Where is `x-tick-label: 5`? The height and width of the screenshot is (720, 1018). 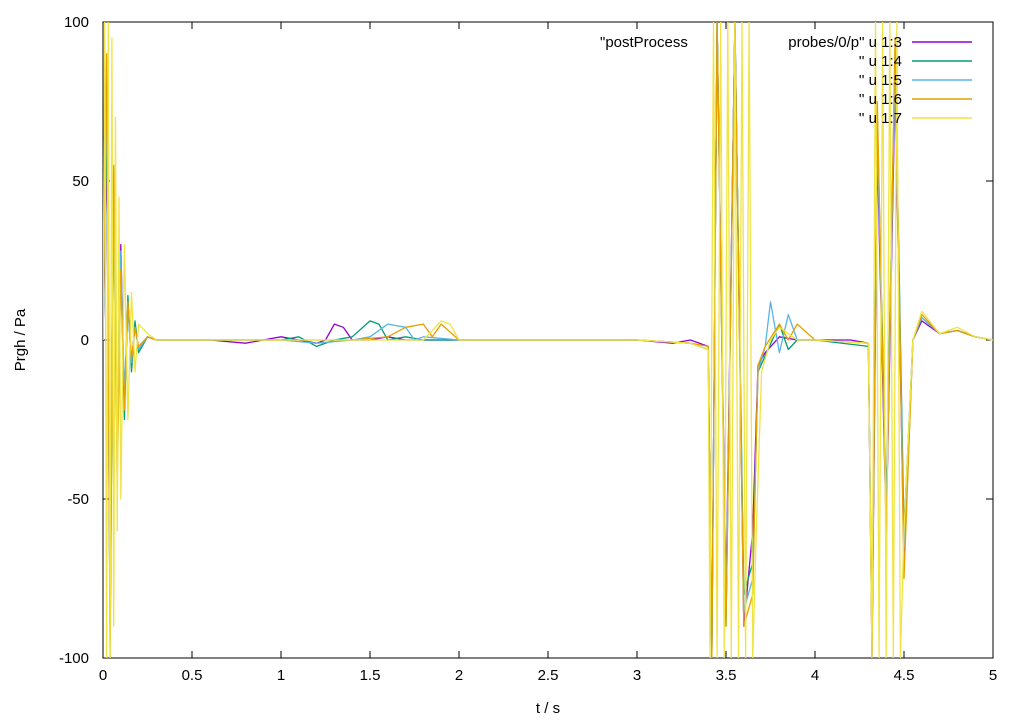
x-tick-label: 5 is located at coordinates (993, 675).